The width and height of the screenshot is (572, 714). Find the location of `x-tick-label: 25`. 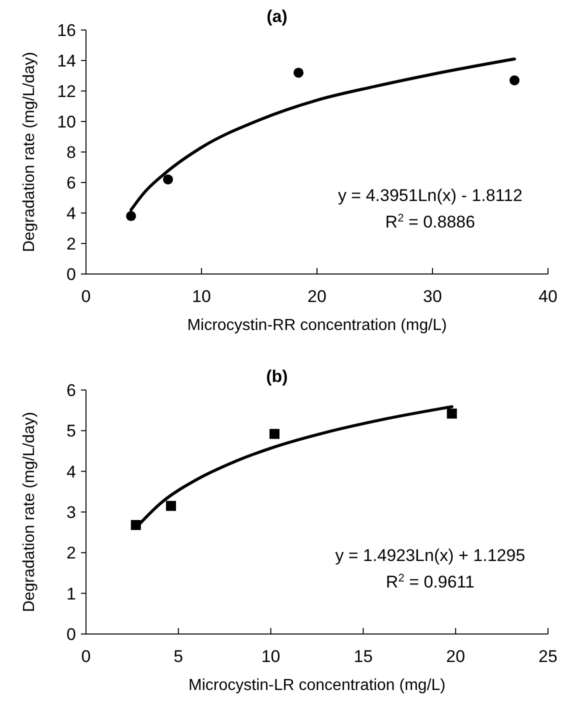

x-tick-label: 25 is located at coordinates (548, 656).